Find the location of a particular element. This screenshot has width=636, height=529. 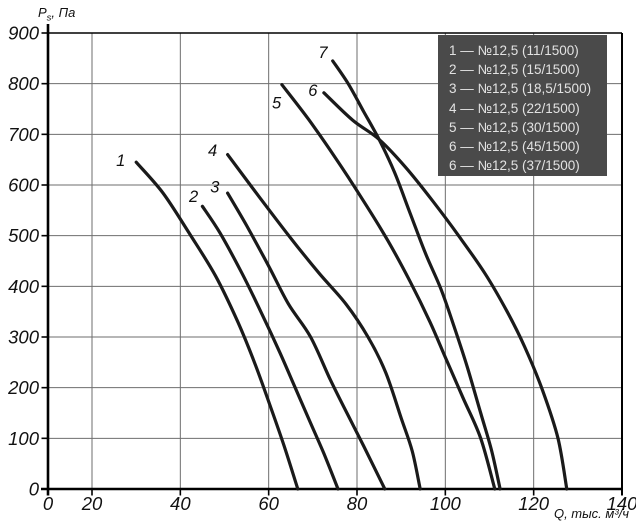

y-tick-label-400: 400 is located at coordinates (24, 286).